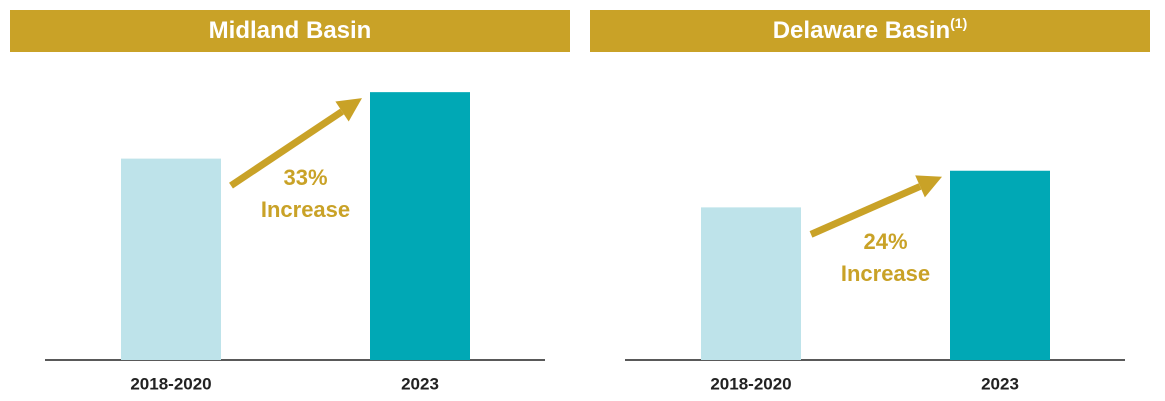 Image resolution: width=1165 pixels, height=401 pixels. Describe the element at coordinates (958, 23) in the screenshot. I see `title-note: (1)` at that location.